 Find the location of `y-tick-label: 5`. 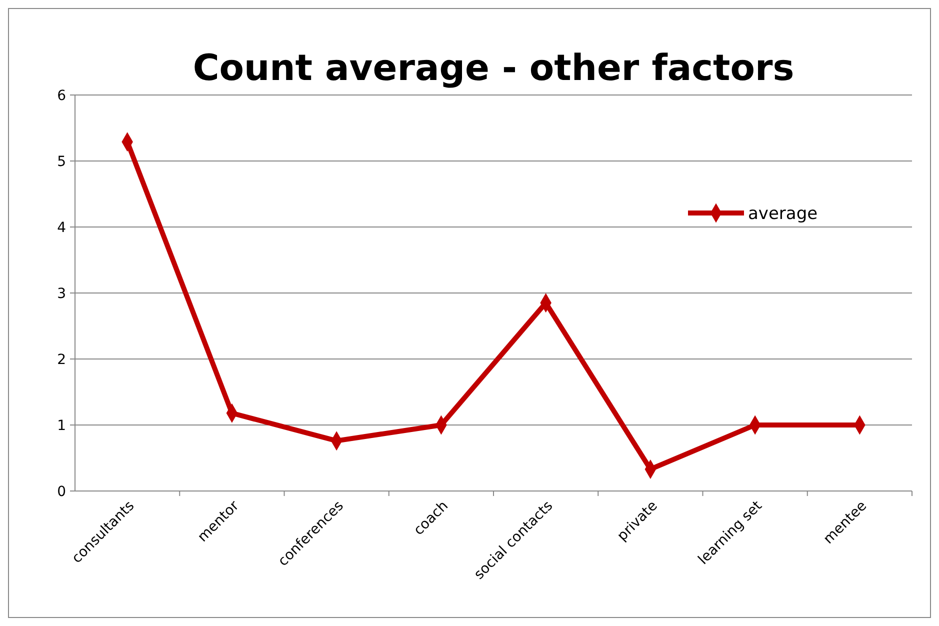

y-tick-label: 5 is located at coordinates (61, 162).